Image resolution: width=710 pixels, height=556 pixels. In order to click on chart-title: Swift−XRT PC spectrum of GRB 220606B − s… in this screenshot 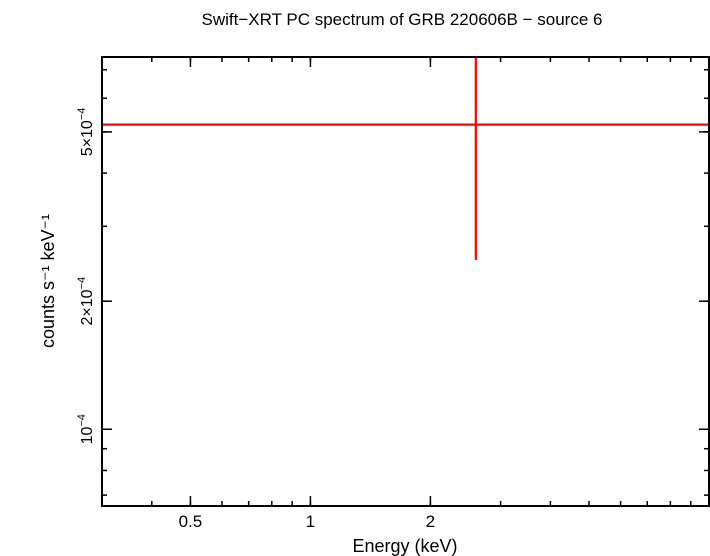, I will do `click(402, 19)`.